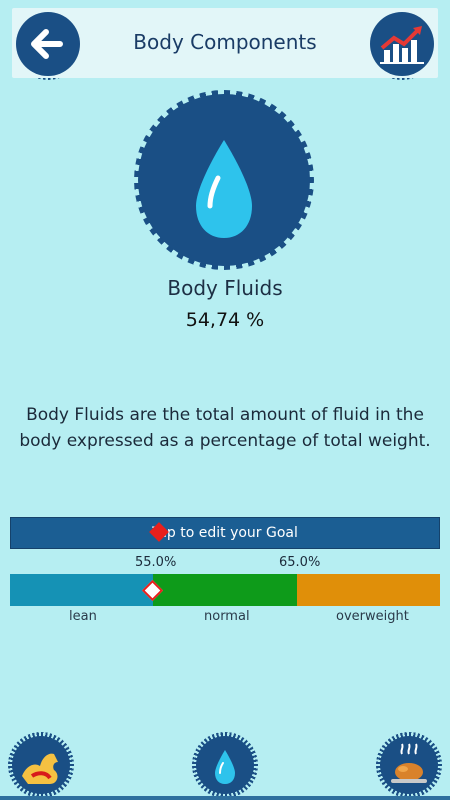 This screenshot has width=450, height=800. I want to click on scale-label-overweight: overweight, so click(372, 616).